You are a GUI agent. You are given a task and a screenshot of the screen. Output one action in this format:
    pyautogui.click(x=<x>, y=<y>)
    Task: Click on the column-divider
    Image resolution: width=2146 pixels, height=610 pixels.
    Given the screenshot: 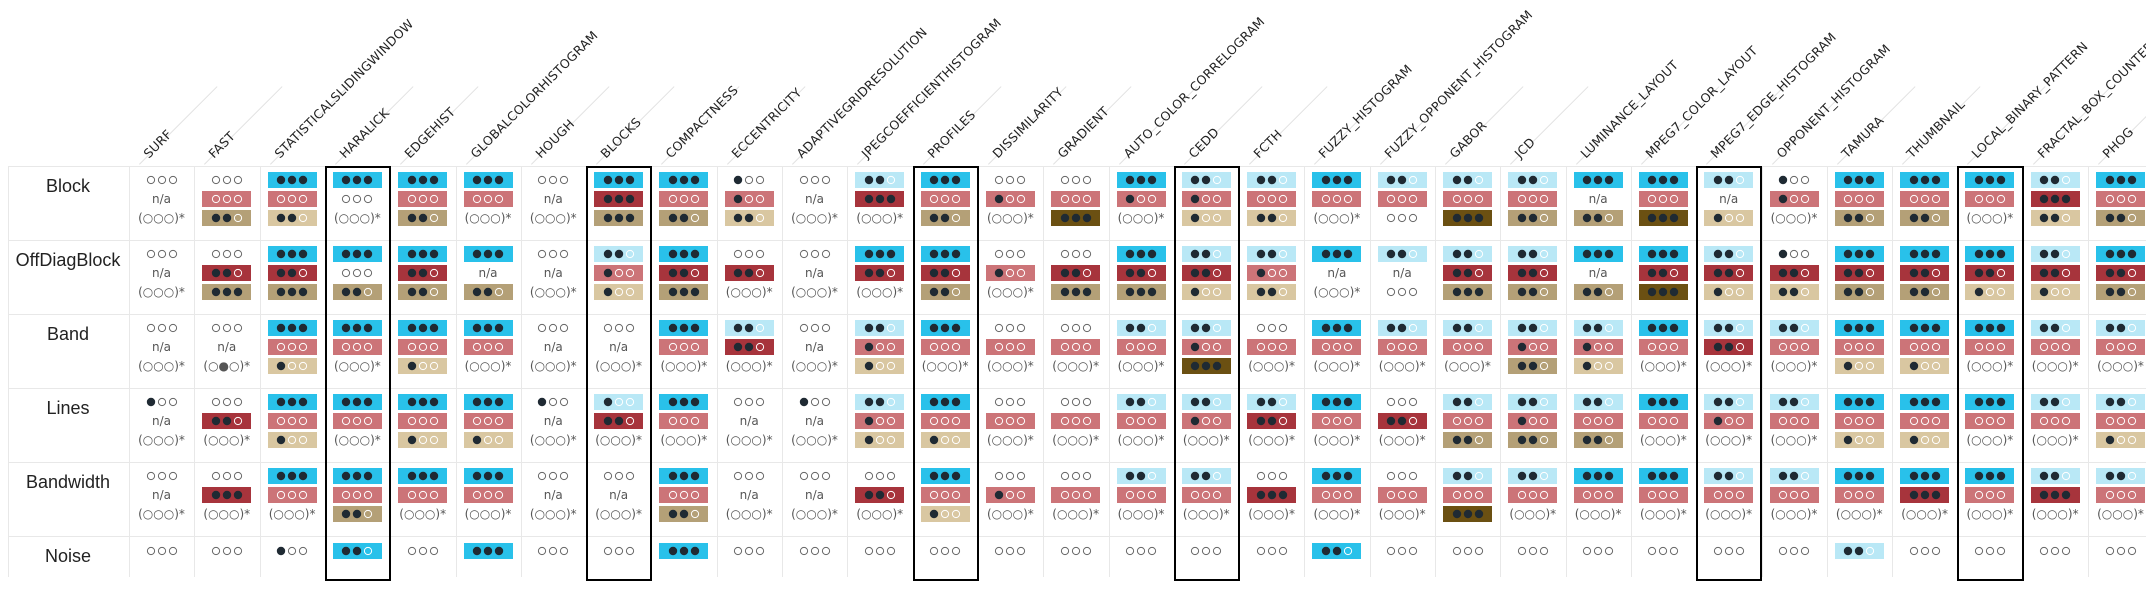 What is the action you would take?
    pyautogui.click(x=1305, y=371)
    